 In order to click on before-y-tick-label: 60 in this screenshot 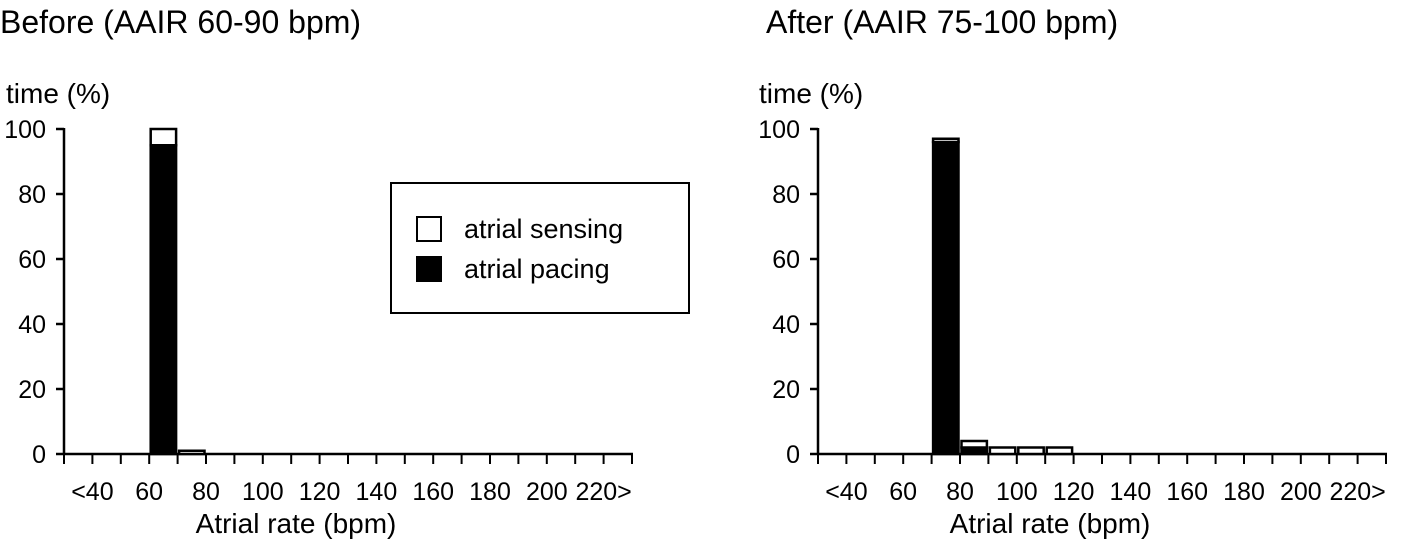, I will do `click(32, 260)`.